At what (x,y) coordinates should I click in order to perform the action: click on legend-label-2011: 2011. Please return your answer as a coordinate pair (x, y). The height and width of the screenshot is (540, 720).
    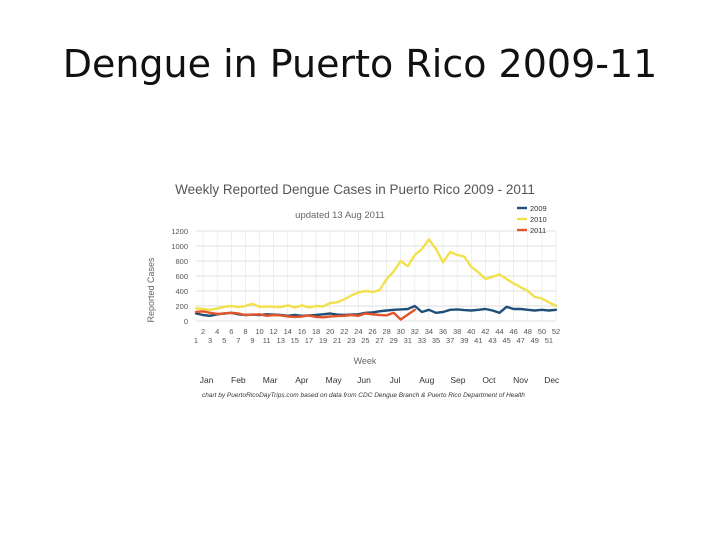
    Looking at the image, I should click on (538, 230).